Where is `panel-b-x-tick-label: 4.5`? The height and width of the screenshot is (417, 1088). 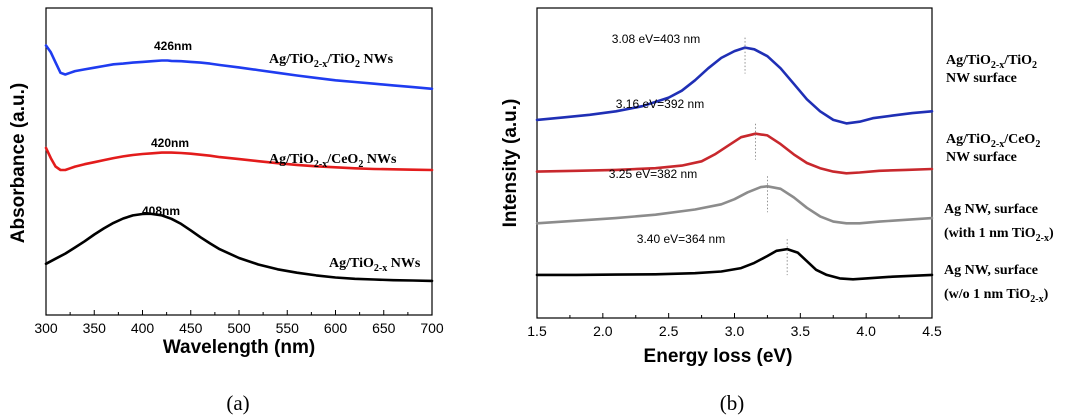
panel-b-x-tick-label: 4.5 is located at coordinates (932, 331).